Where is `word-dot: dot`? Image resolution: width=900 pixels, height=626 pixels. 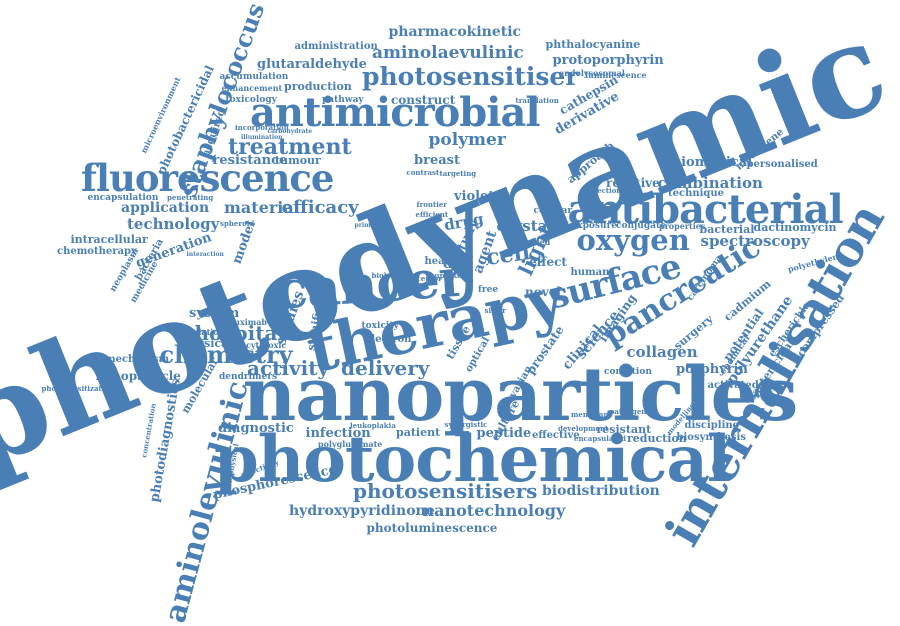
word-dot: dot is located at coordinates (456, 264).